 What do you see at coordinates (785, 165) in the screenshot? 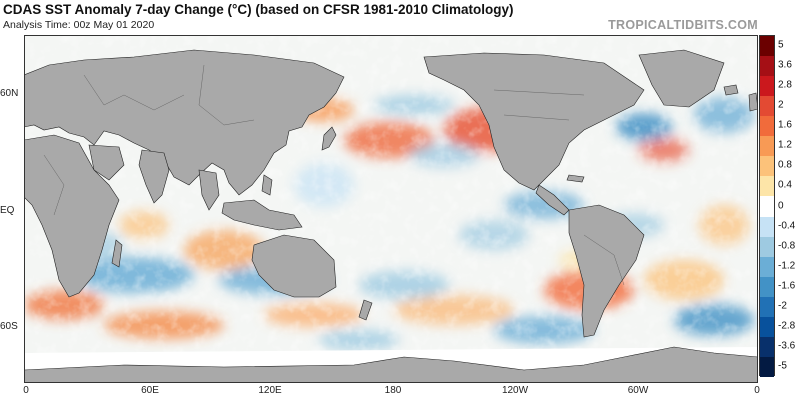
I see `colorbar-tick-label: 0.8` at bounding box center [785, 165].